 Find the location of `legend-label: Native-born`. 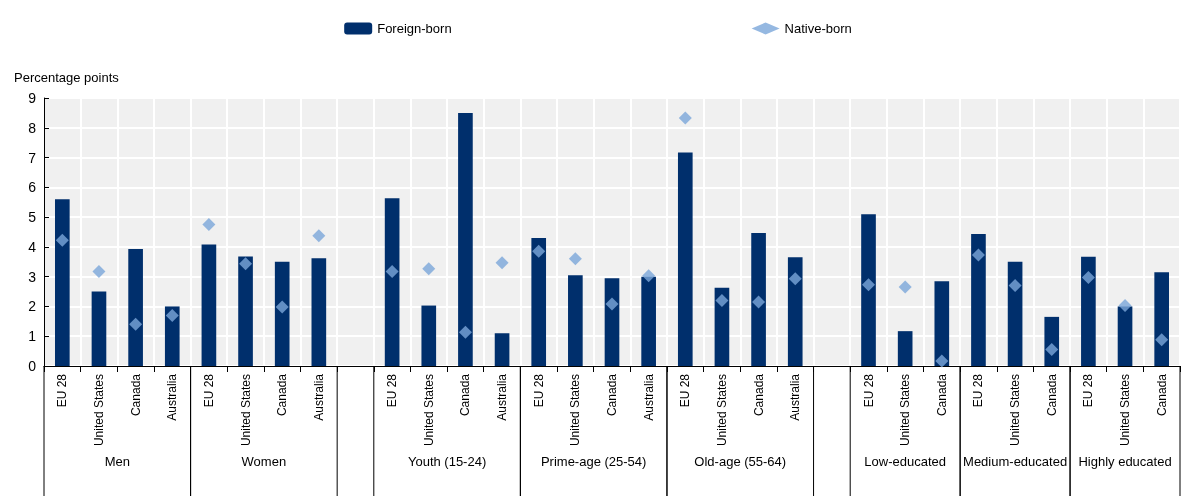

legend-label: Native-born is located at coordinates (818, 28).